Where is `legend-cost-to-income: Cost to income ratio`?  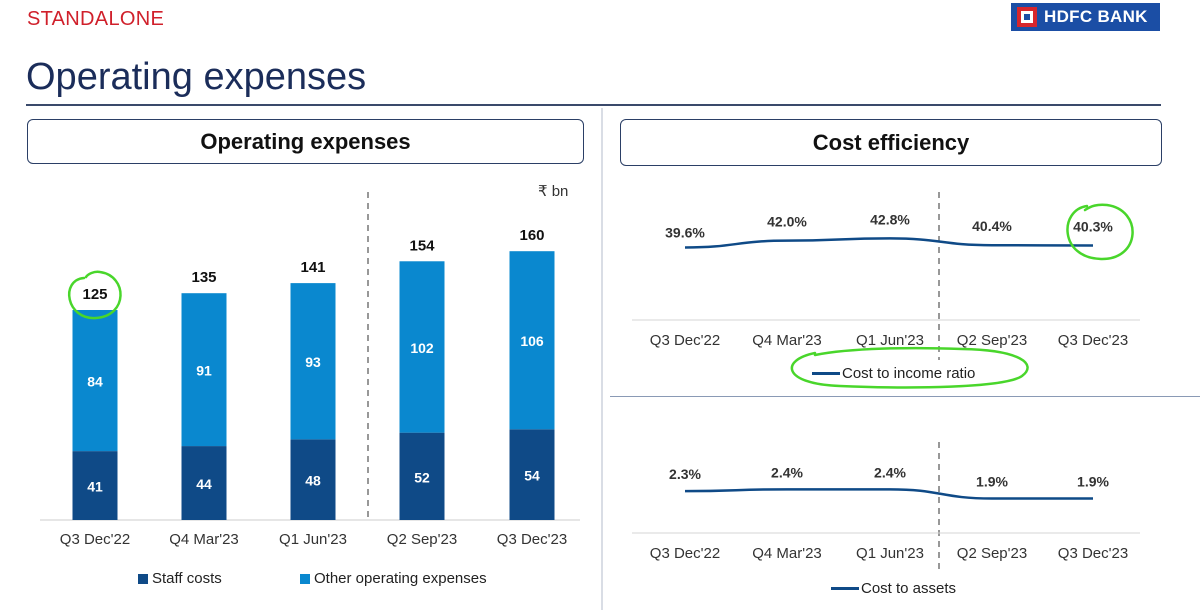 legend-cost-to-income: Cost to income ratio is located at coordinates (893, 373).